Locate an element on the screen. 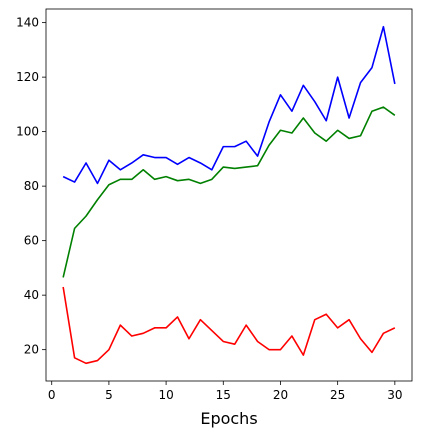 The image size is (425, 437). x-axis-label: Epochs is located at coordinates (228, 418).